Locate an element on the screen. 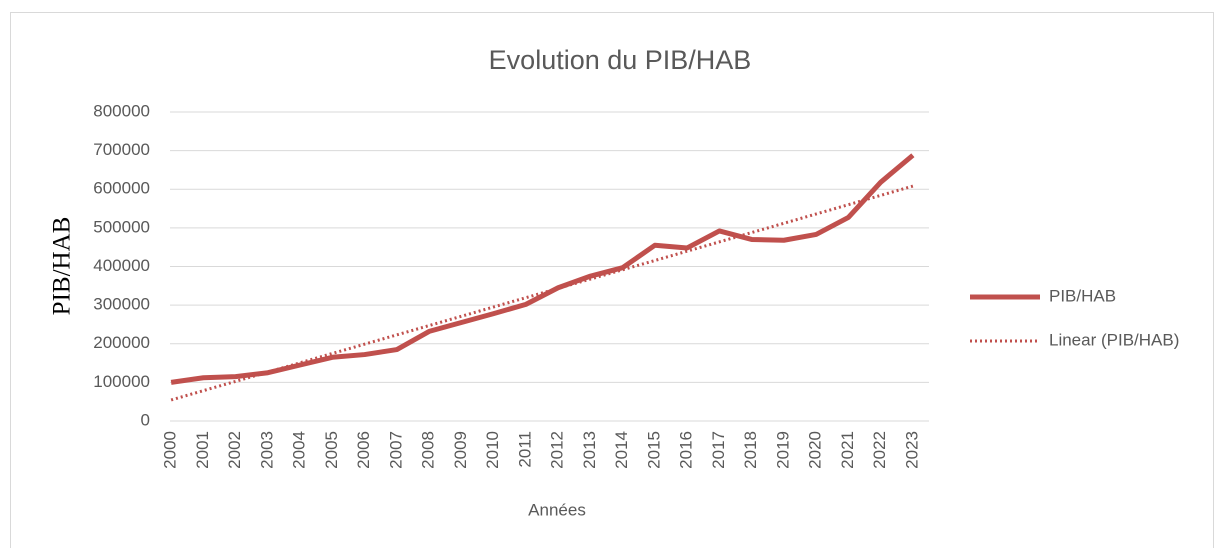 The height and width of the screenshot is (548, 1224). chart-title: Evolution du PIB/HAB is located at coordinates (620, 60).